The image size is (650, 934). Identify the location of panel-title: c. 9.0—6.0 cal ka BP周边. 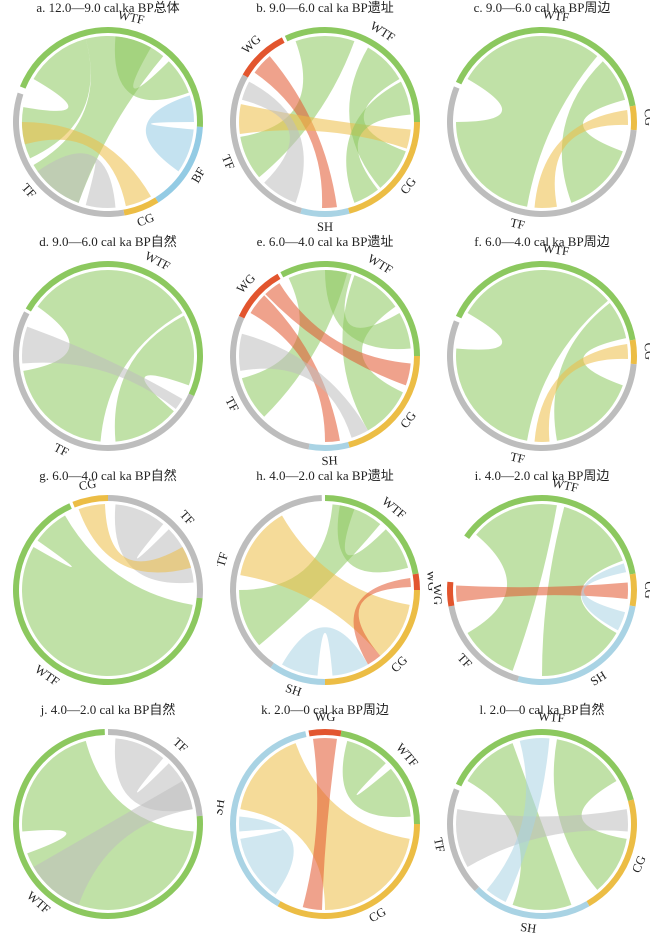
(542, 7).